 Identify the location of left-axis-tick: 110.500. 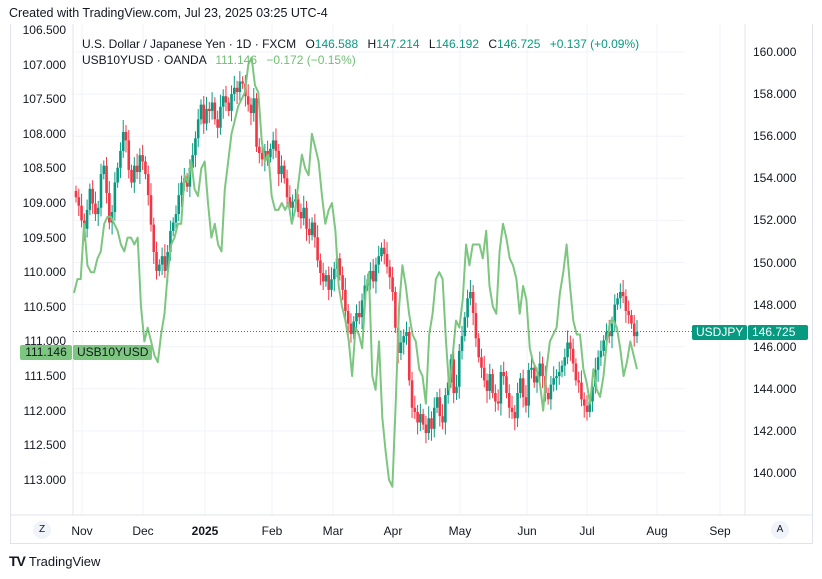
(45, 306).